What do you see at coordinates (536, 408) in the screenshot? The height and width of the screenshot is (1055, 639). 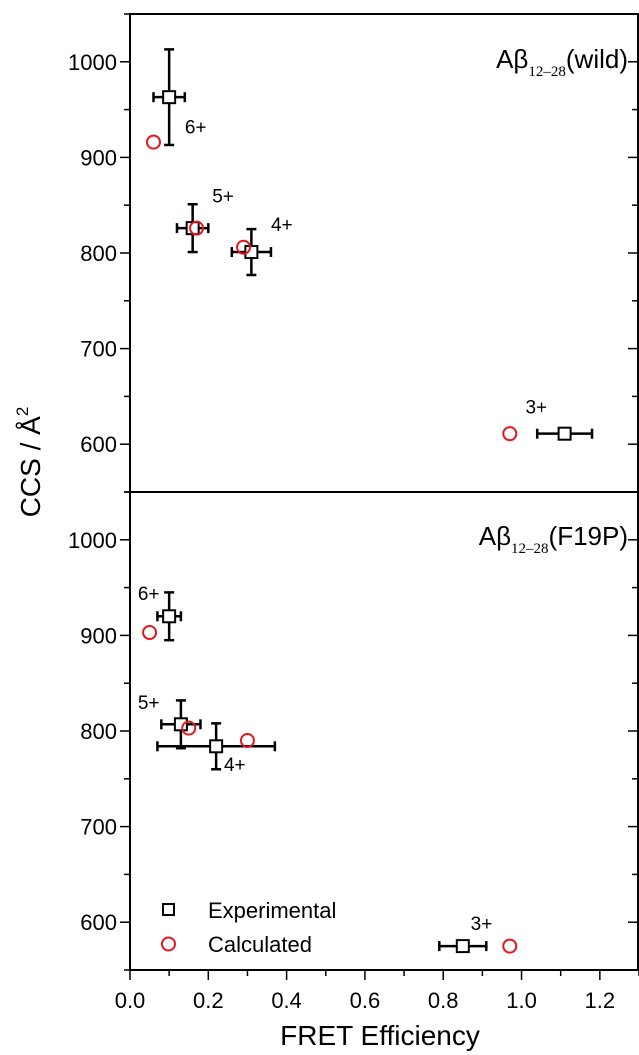 I see `top-charge-label: 3+` at bounding box center [536, 408].